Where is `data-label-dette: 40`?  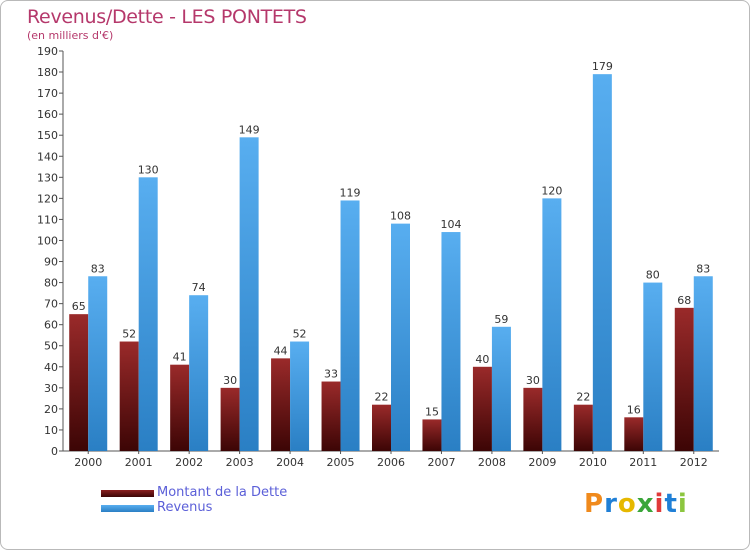 data-label-dette: 40 is located at coordinates (482, 359).